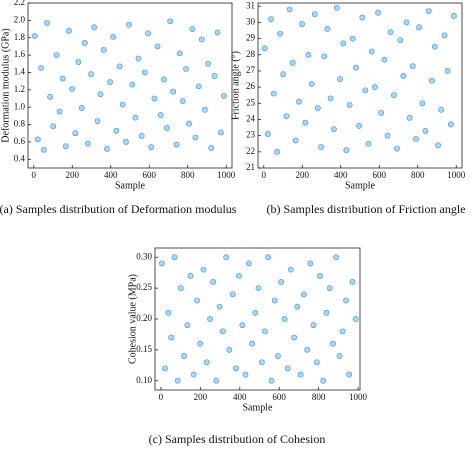 The height and width of the screenshot is (456, 474). What do you see at coordinates (251, 119) in the screenshot?
I see `y-tick-label: 24` at bounding box center [251, 119].